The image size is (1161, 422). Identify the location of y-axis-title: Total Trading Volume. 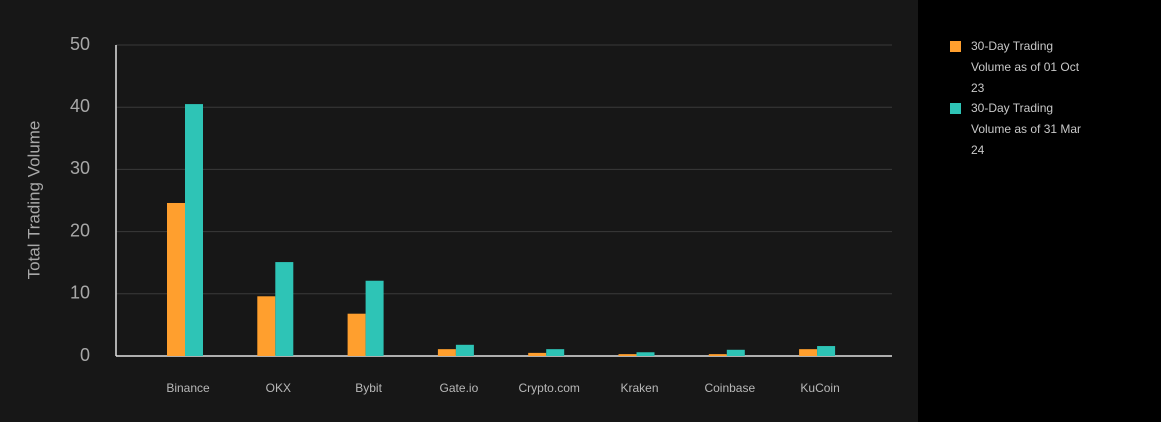
(33, 200).